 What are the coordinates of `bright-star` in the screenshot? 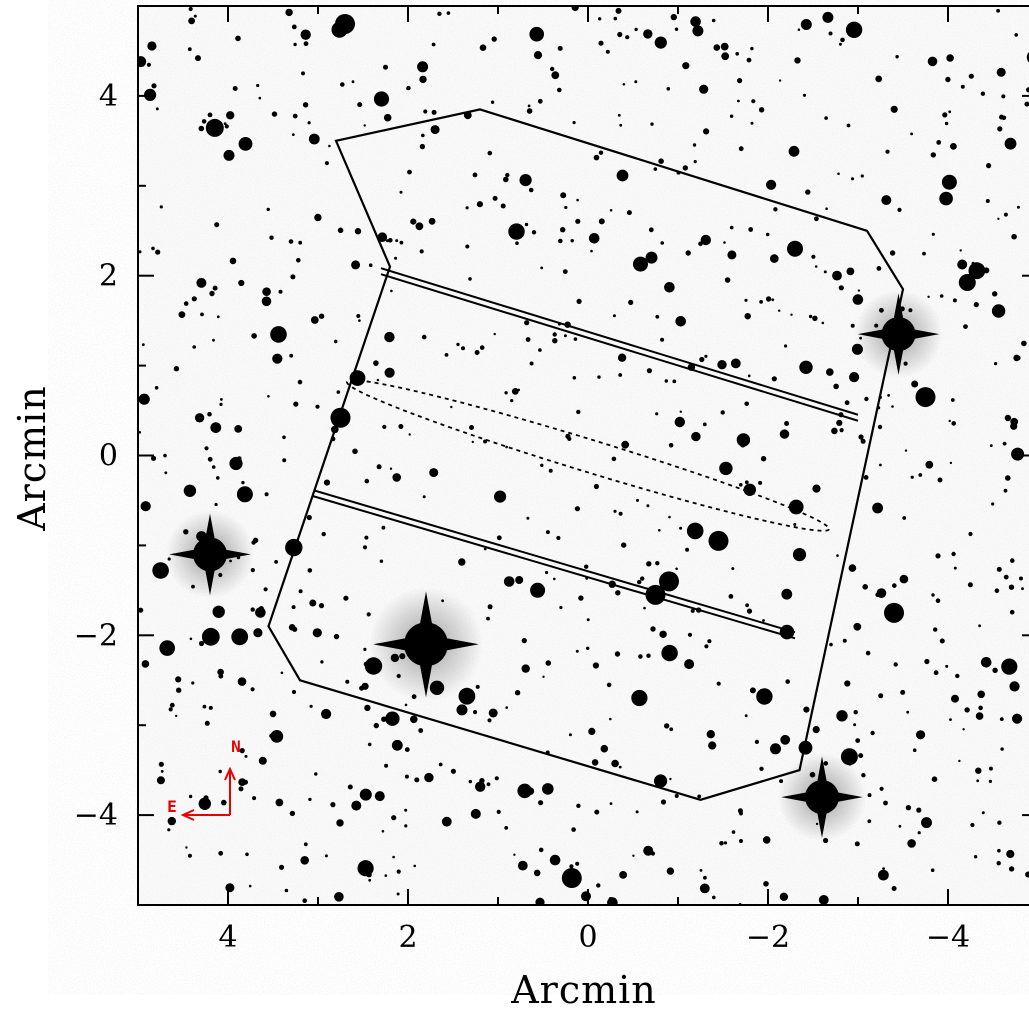 It's located at (795, 248).